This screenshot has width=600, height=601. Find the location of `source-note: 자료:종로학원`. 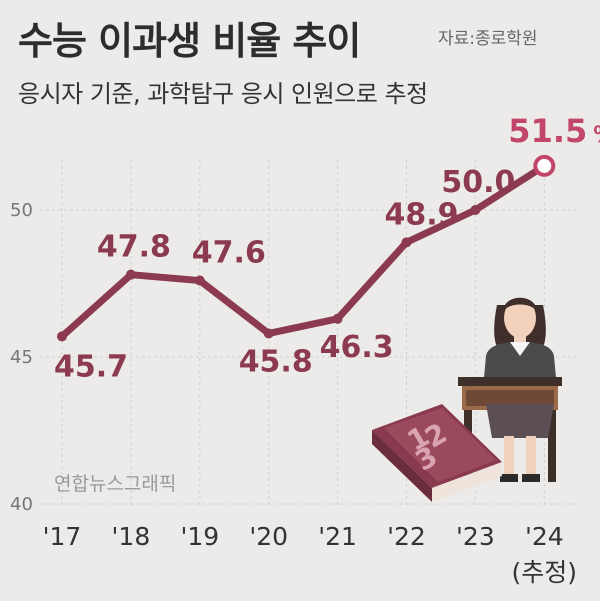

source-note: 자료:종로학원 is located at coordinates (488, 39).